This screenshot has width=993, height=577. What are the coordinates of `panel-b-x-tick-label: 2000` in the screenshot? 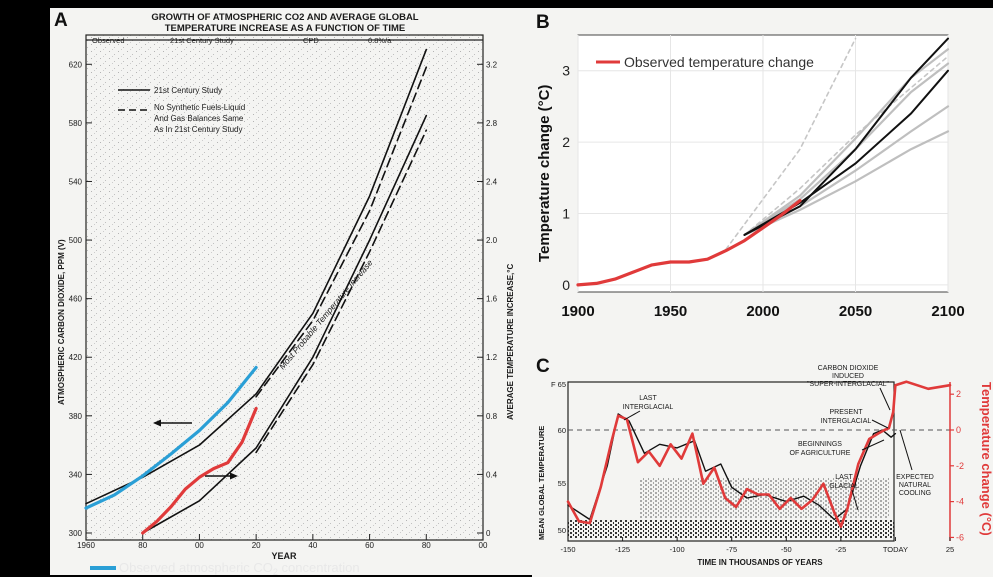 It's located at (762, 311).